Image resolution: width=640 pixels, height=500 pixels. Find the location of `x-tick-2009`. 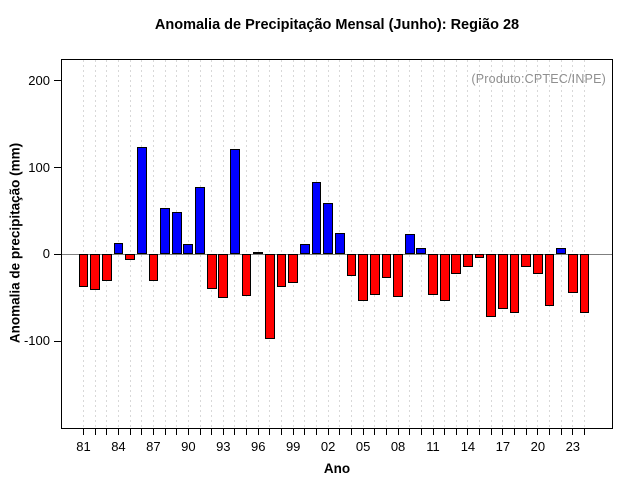

x-tick-2009 is located at coordinates (410, 432).